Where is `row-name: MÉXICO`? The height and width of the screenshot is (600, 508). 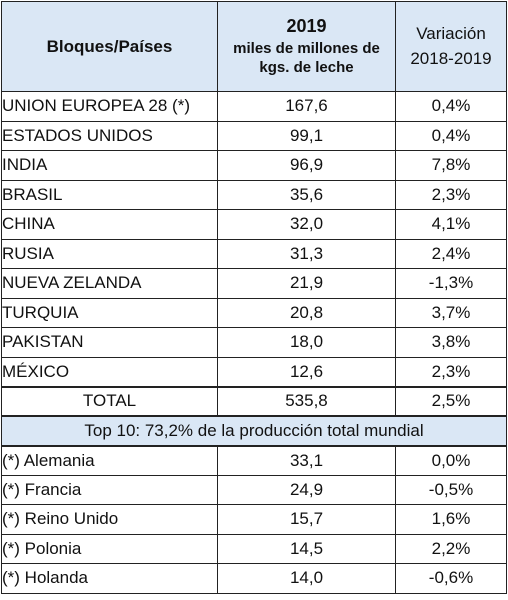
row-name: MÉXICO is located at coordinates (109, 371).